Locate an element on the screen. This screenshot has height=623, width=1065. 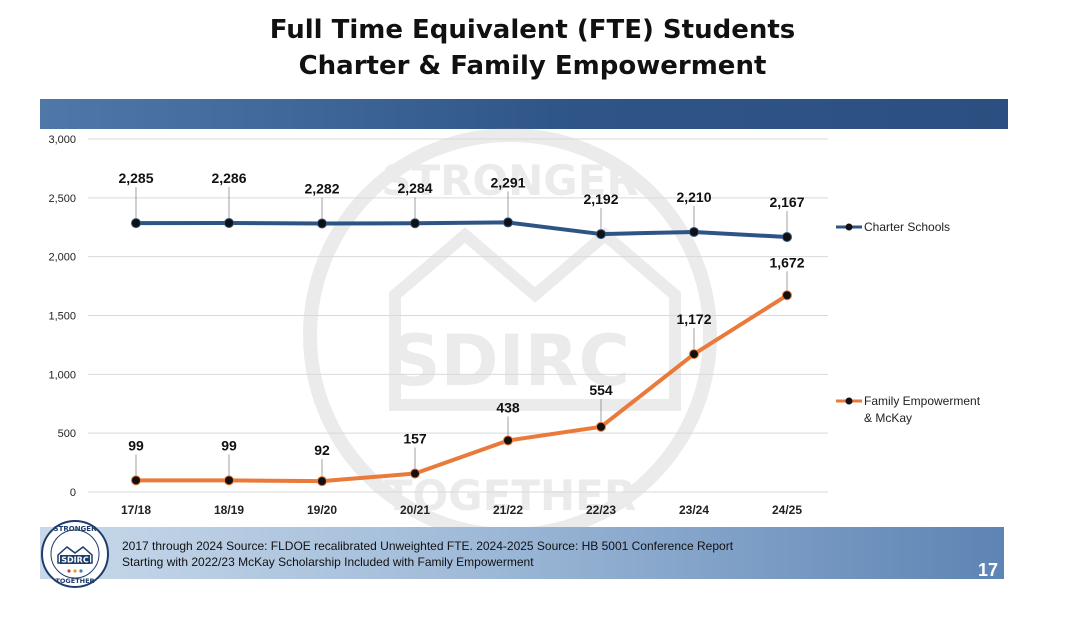
data-label: 2,286 is located at coordinates (228, 178).